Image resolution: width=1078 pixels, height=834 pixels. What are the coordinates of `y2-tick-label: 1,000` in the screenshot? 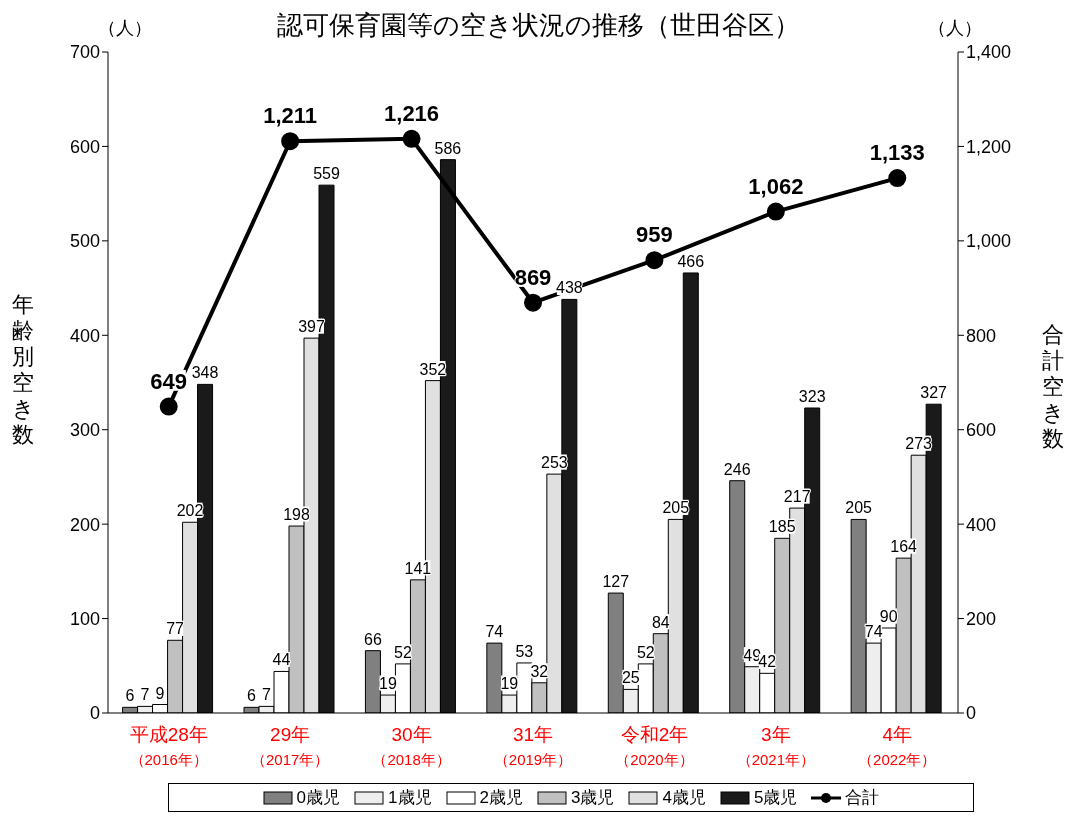 It's located at (989, 241).